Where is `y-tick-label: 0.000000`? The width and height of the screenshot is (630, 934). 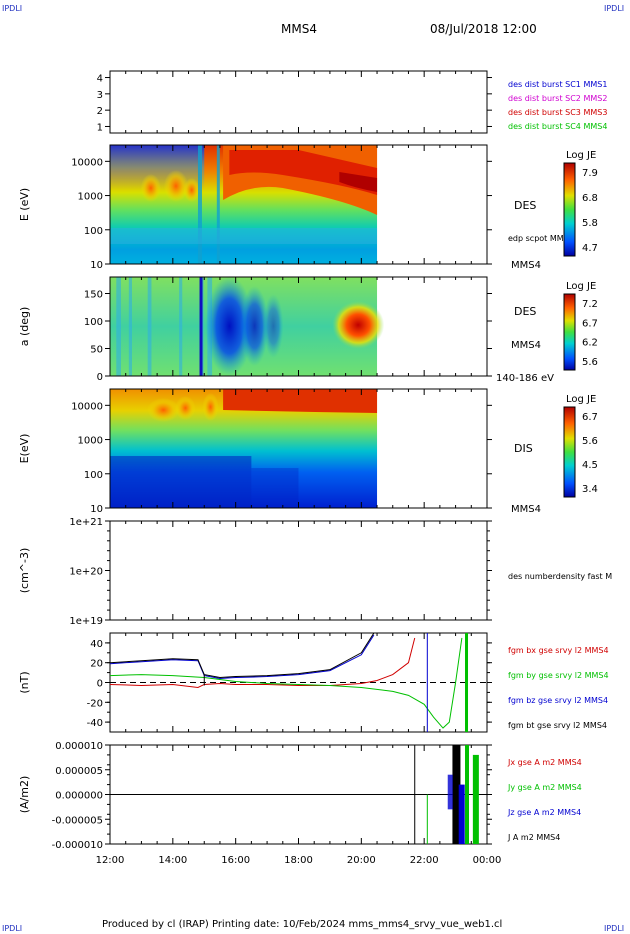 y-tick-label: 0.000000 is located at coordinates (79, 796).